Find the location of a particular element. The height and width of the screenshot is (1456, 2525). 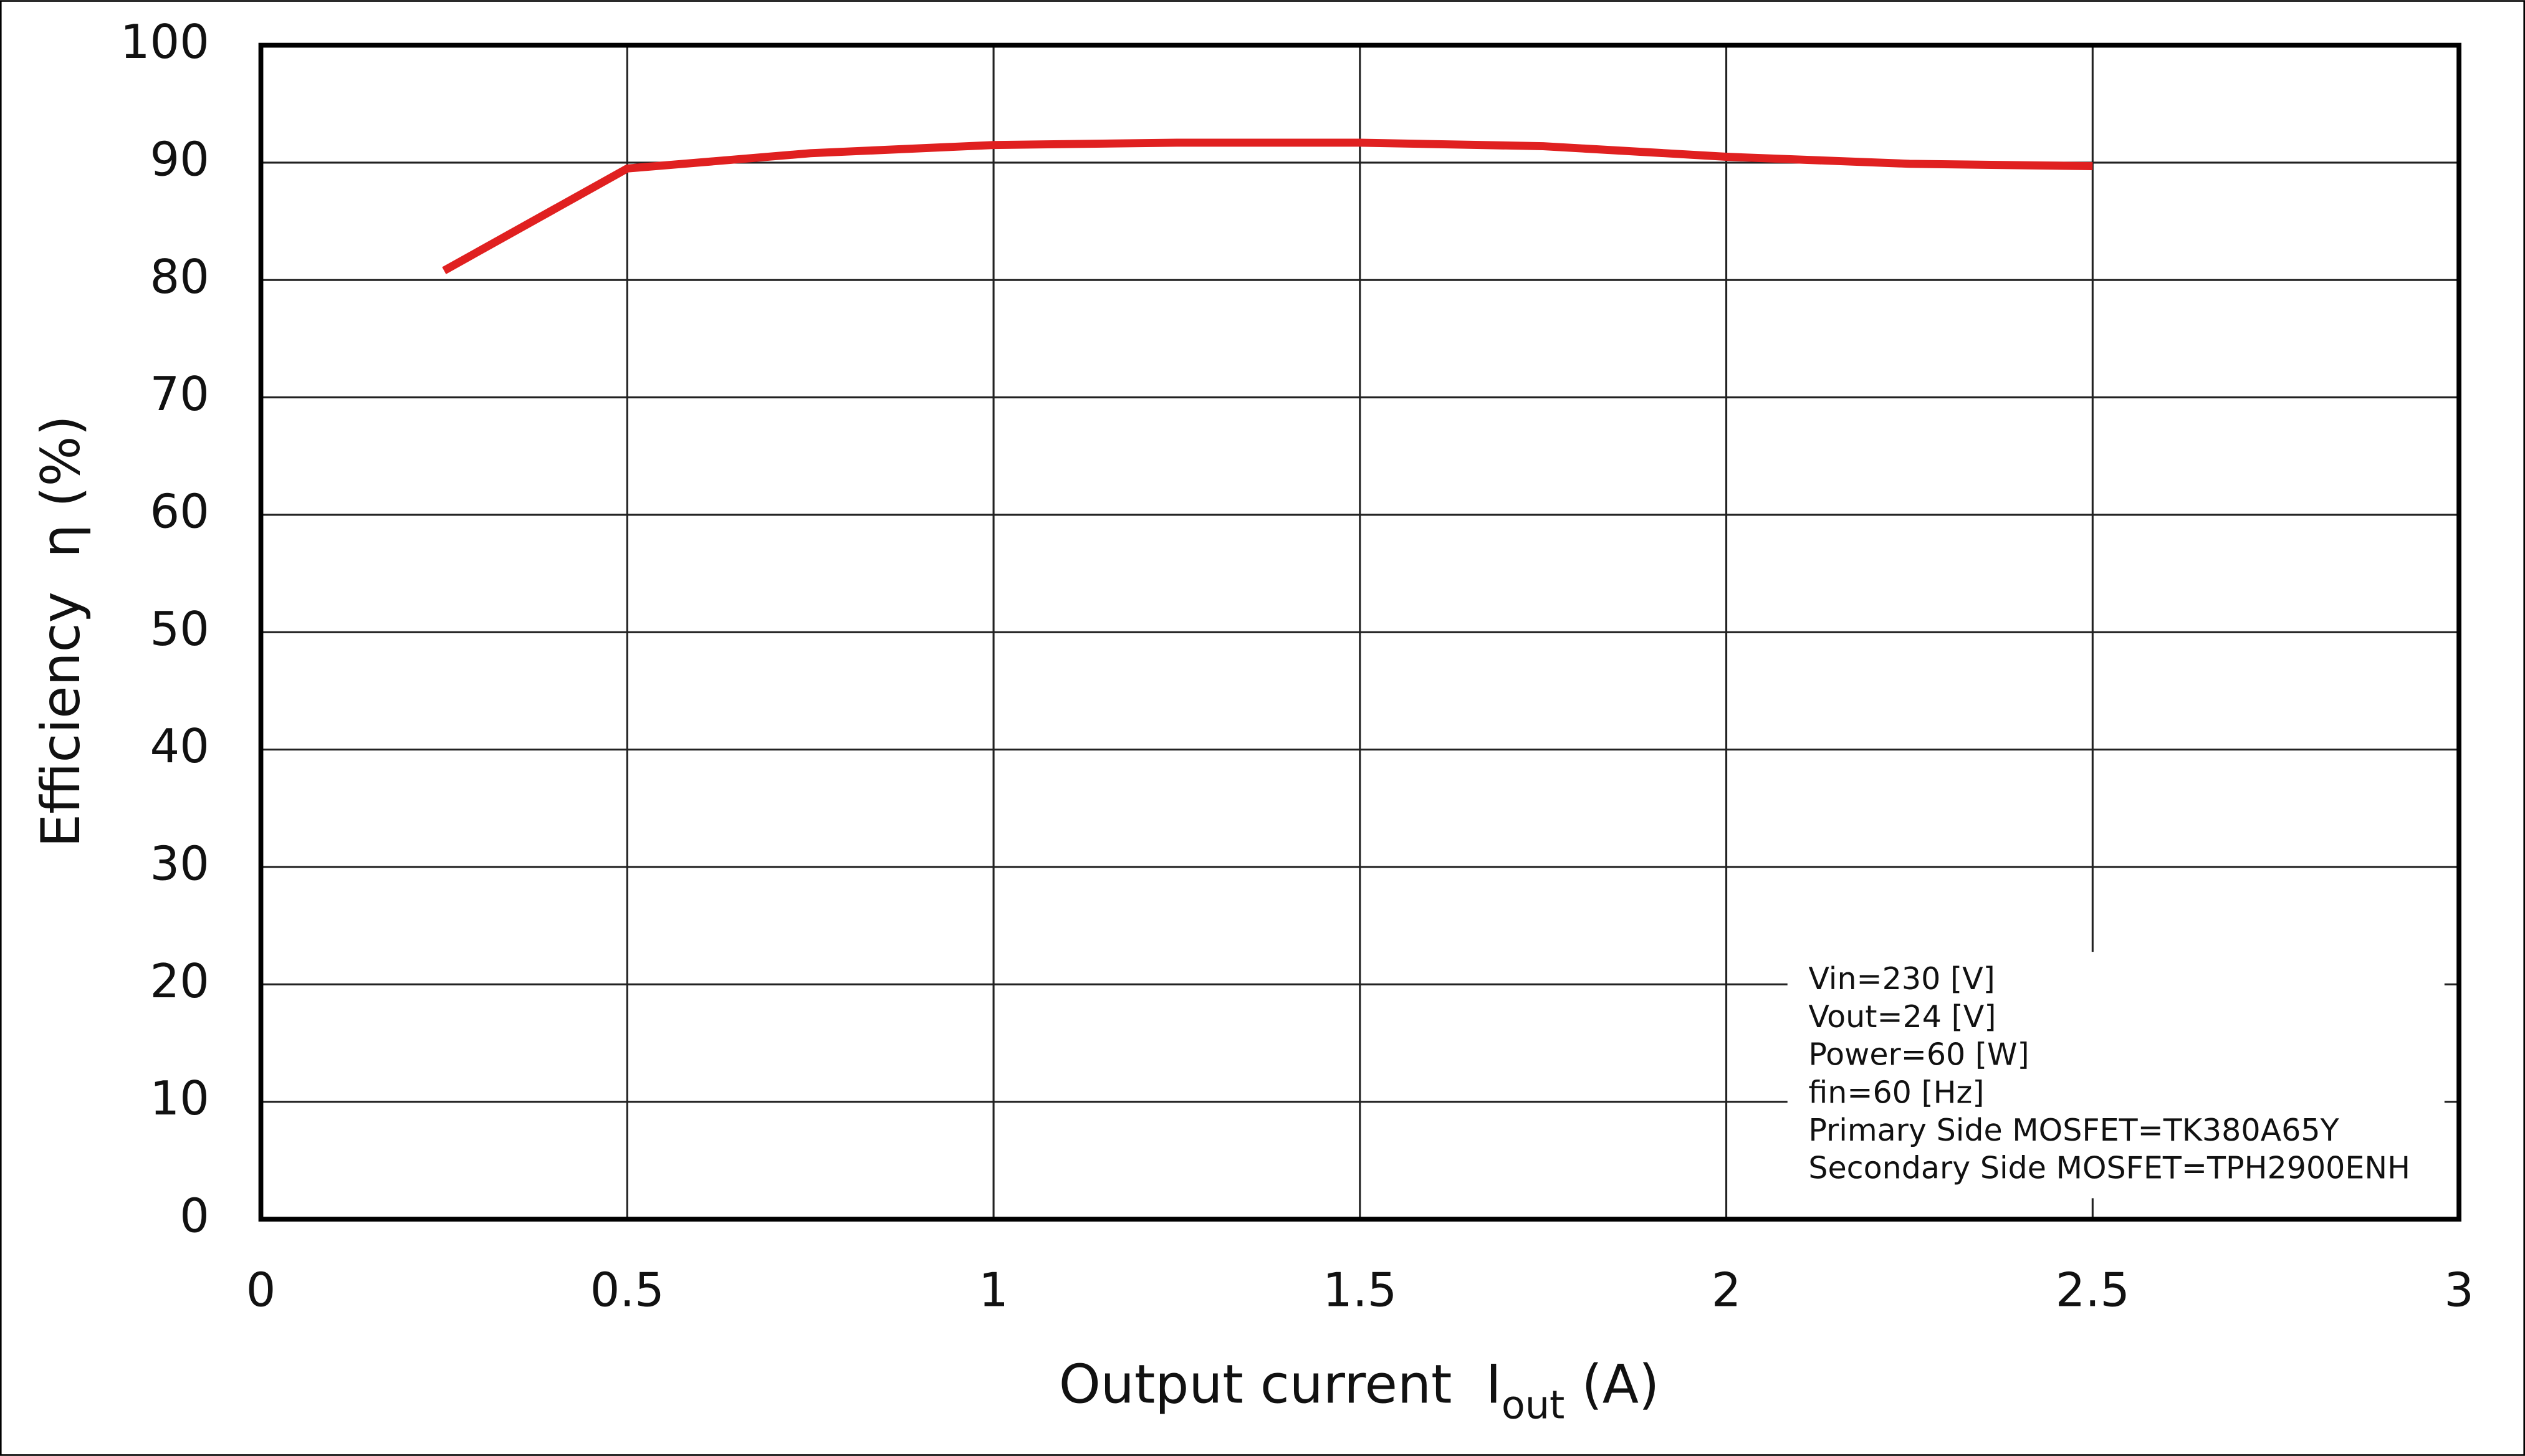

data-line is located at coordinates (1268, 206).